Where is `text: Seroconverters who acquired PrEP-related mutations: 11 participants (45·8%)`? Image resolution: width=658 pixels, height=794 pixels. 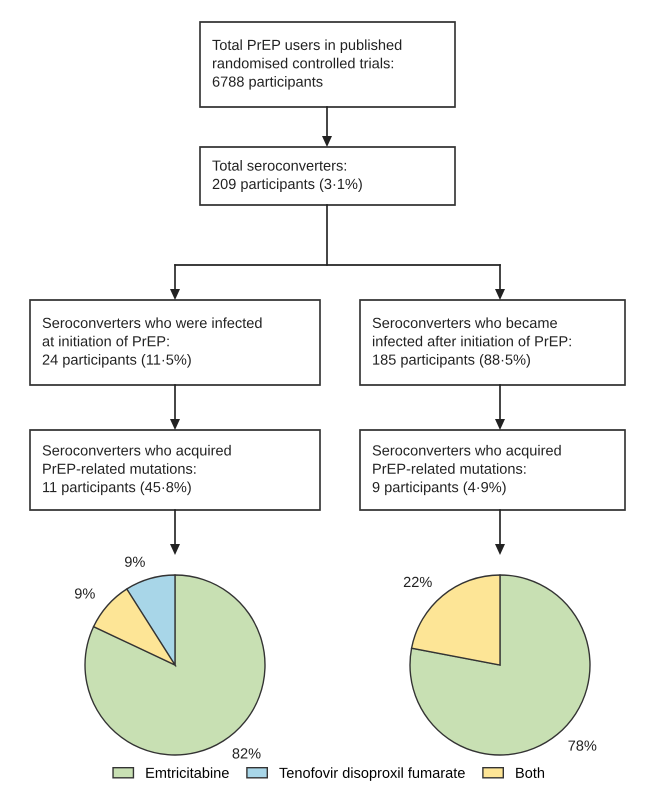
text: Seroconverters who acquired PrEP-related mutations: 11 participants (45·8%) is located at coordinates (136, 470).